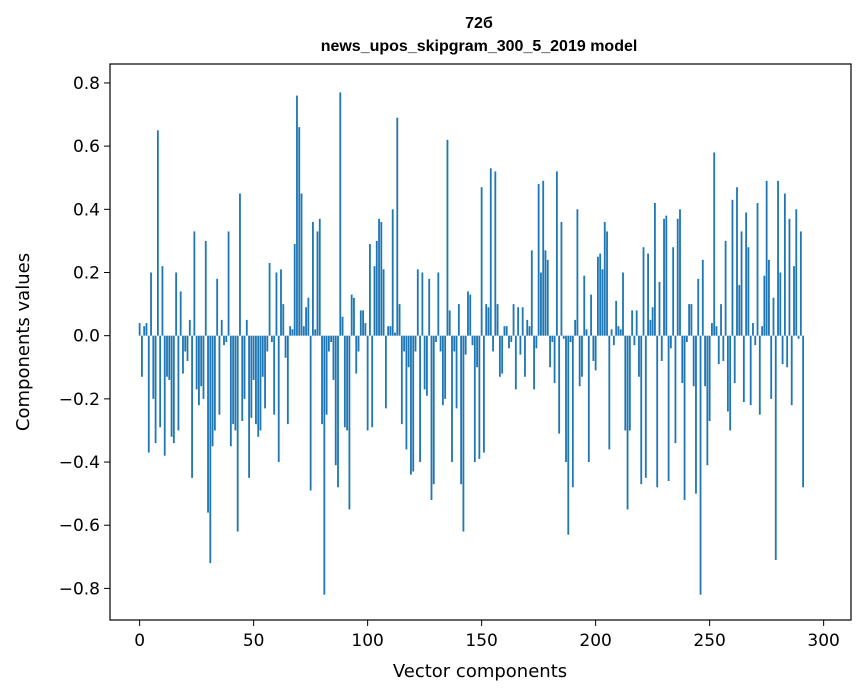  I want to click on x-tick-label: 300, so click(823, 641).